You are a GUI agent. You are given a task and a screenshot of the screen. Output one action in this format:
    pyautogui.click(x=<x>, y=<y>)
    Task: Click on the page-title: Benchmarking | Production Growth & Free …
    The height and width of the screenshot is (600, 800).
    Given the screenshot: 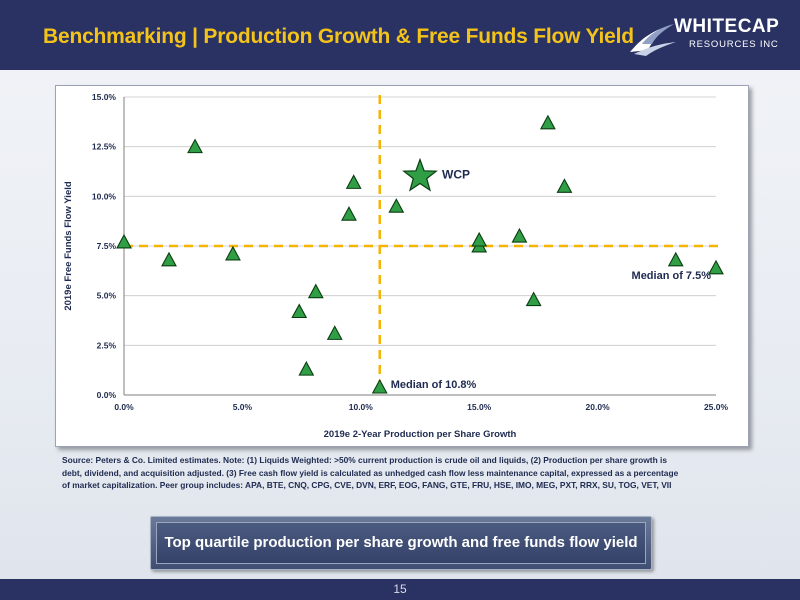 What is the action you would take?
    pyautogui.click(x=338, y=36)
    